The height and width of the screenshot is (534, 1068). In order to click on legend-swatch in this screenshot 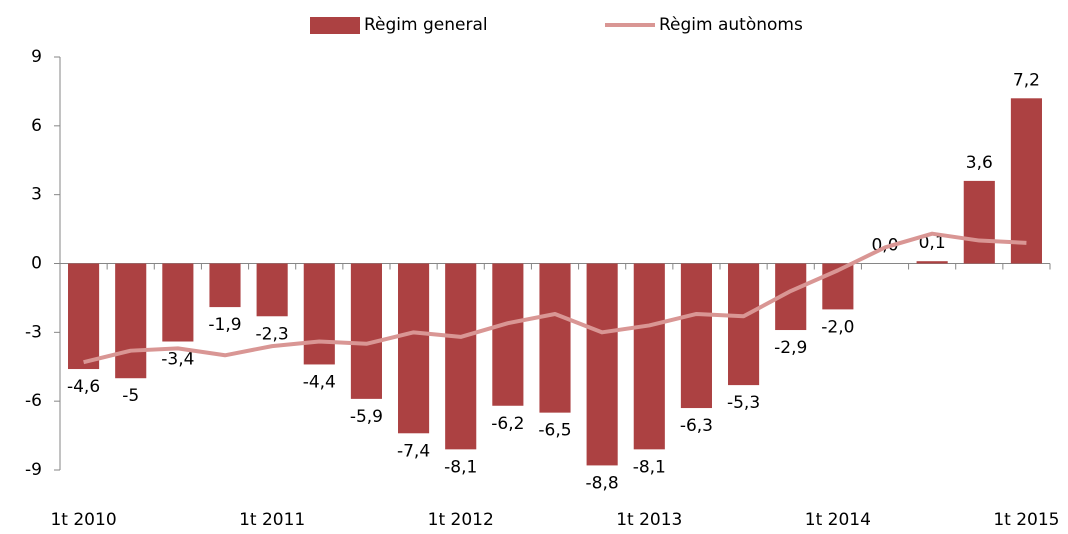, I will do `click(335, 25)`.